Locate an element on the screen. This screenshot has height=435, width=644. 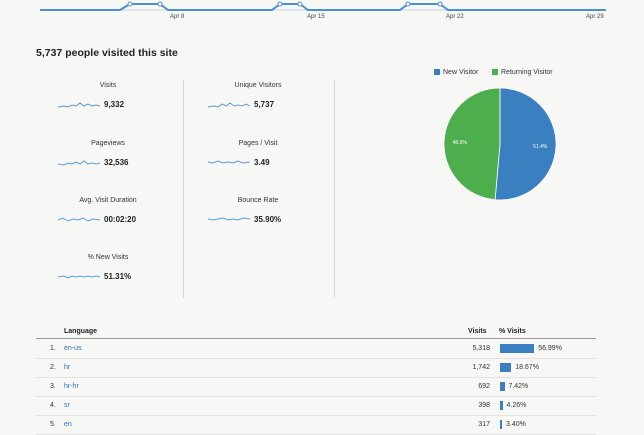
percent-value: 3.40% is located at coordinates (516, 424).